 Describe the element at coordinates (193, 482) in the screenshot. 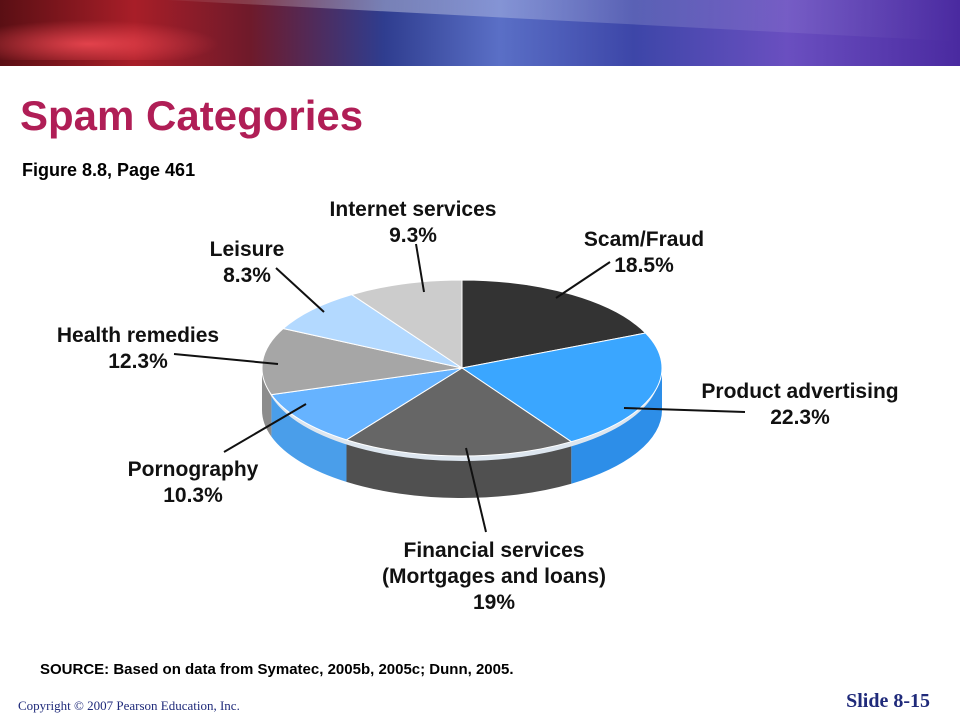

I see `slice-label-pornography: Pornography 10.3%` at that location.